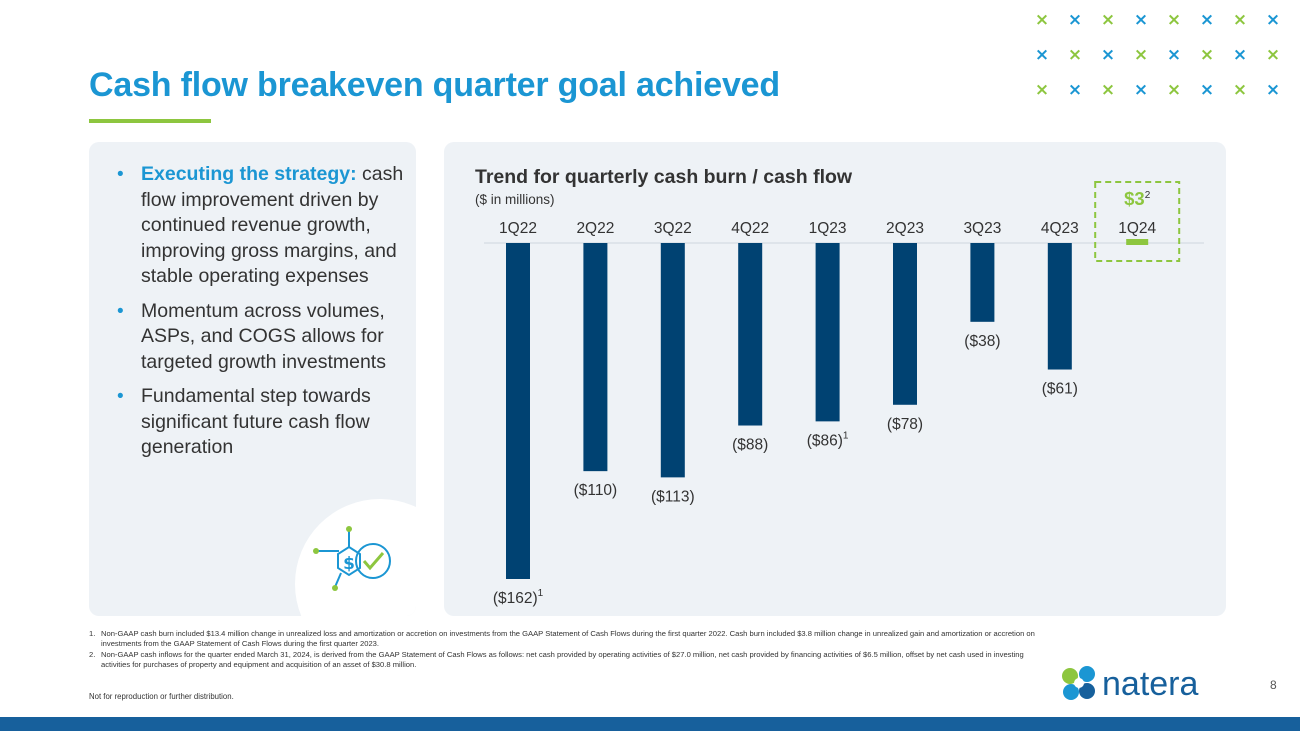  Describe the element at coordinates (596, 490) in the screenshot. I see `data-label: ($110)` at that location.